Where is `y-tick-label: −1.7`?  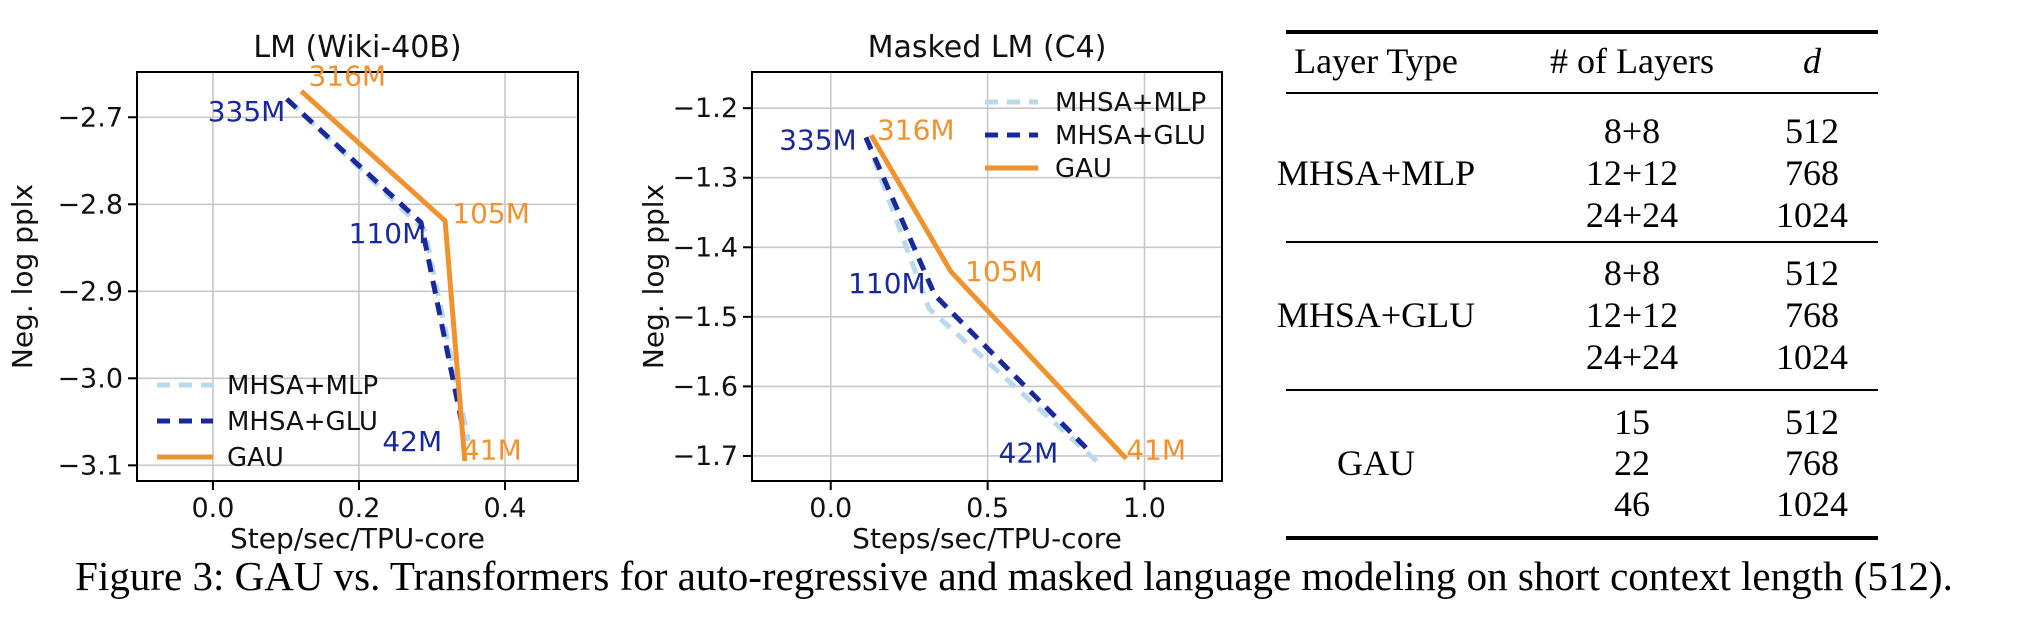
y-tick-label: −1.7 is located at coordinates (705, 456).